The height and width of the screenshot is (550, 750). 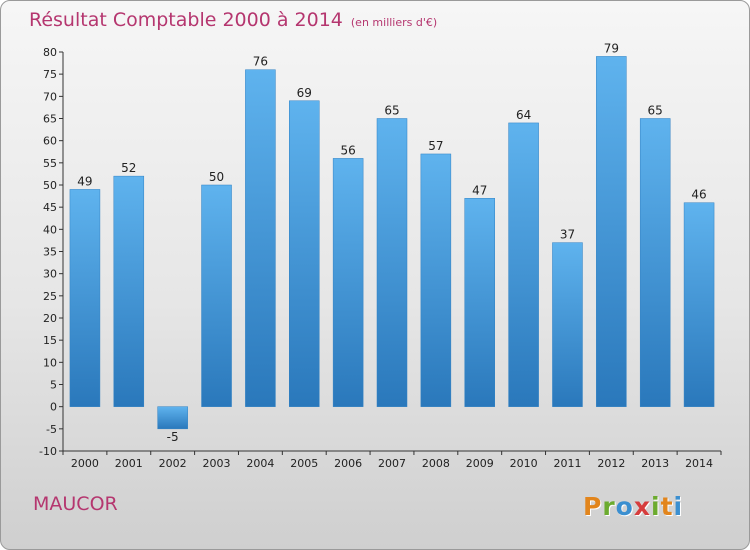 What do you see at coordinates (347, 150) in the screenshot?
I see `bar-value-label: 56` at bounding box center [347, 150].